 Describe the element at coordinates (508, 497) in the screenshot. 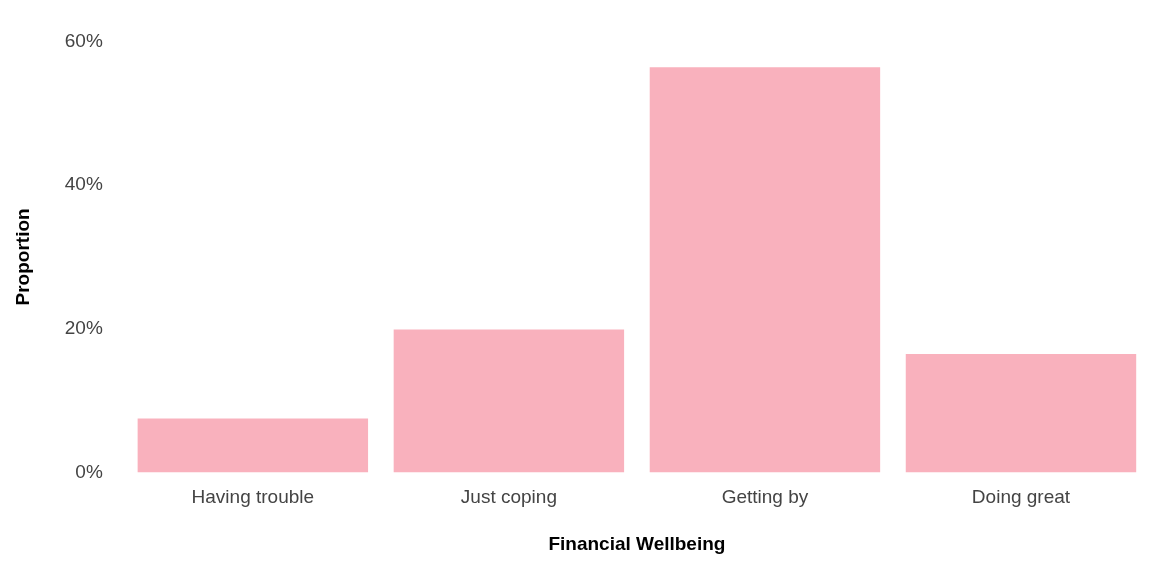

I see `x-tick-label: Just coping` at that location.